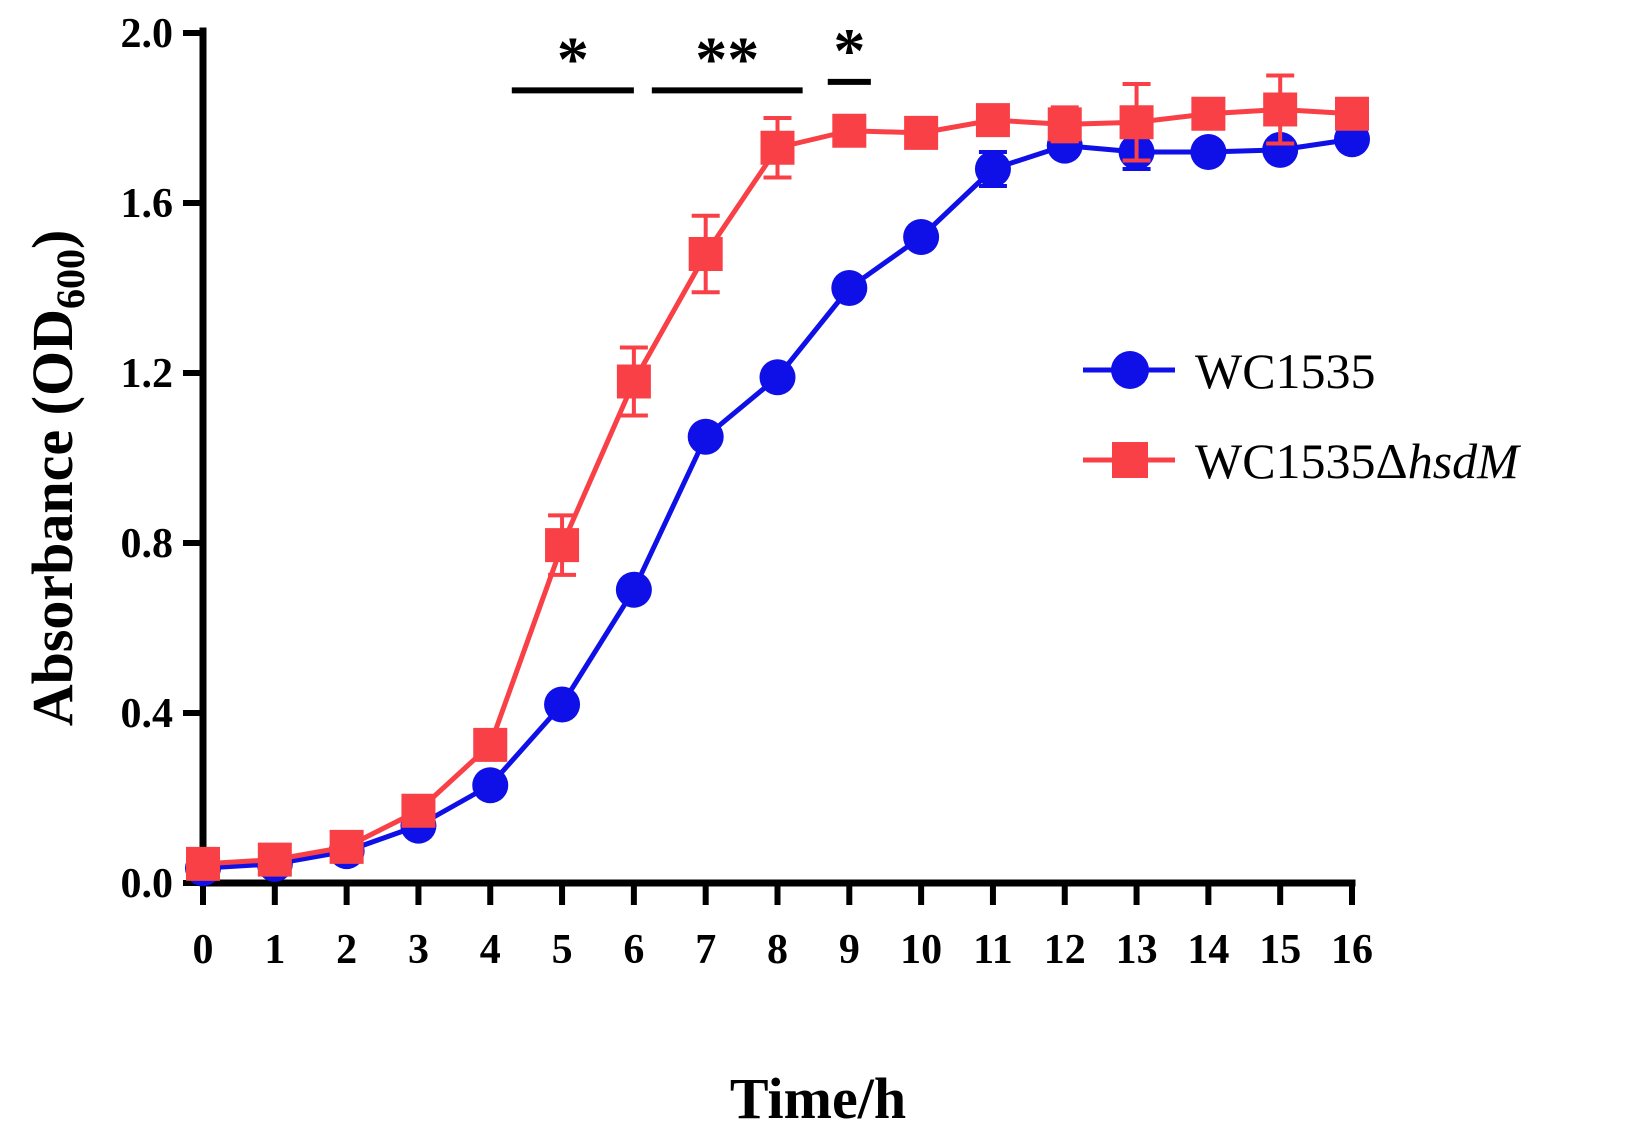 This screenshot has width=1650, height=1133. I want to click on x-tick-label: 14, so click(1208, 950).